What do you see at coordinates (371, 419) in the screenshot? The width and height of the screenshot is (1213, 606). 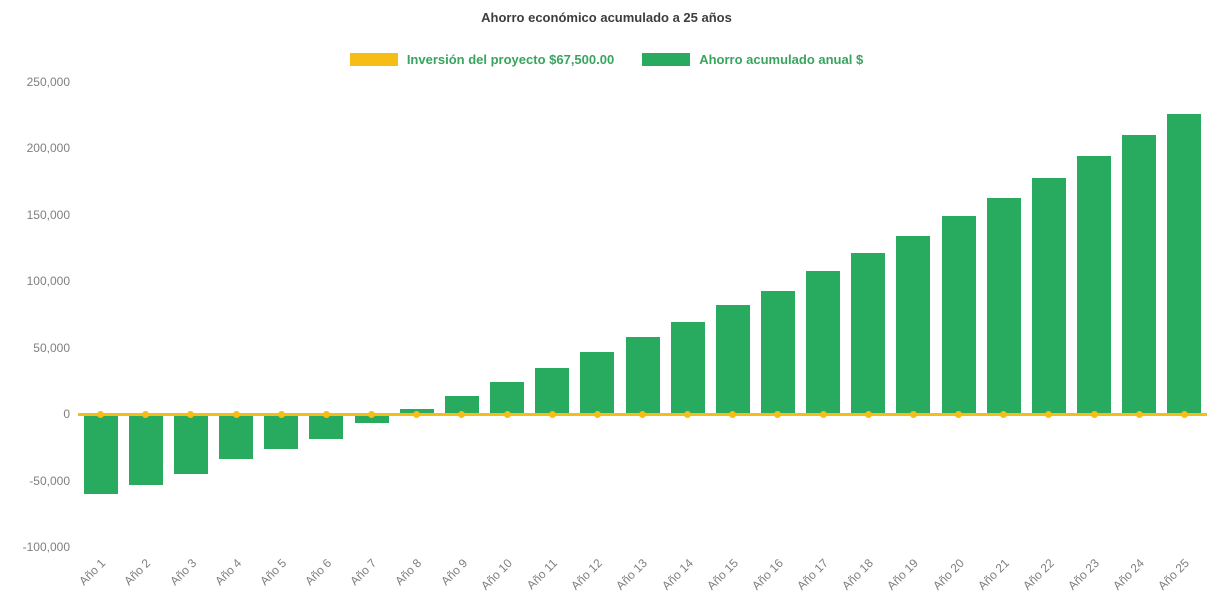 I see `bar-año-7` at bounding box center [371, 419].